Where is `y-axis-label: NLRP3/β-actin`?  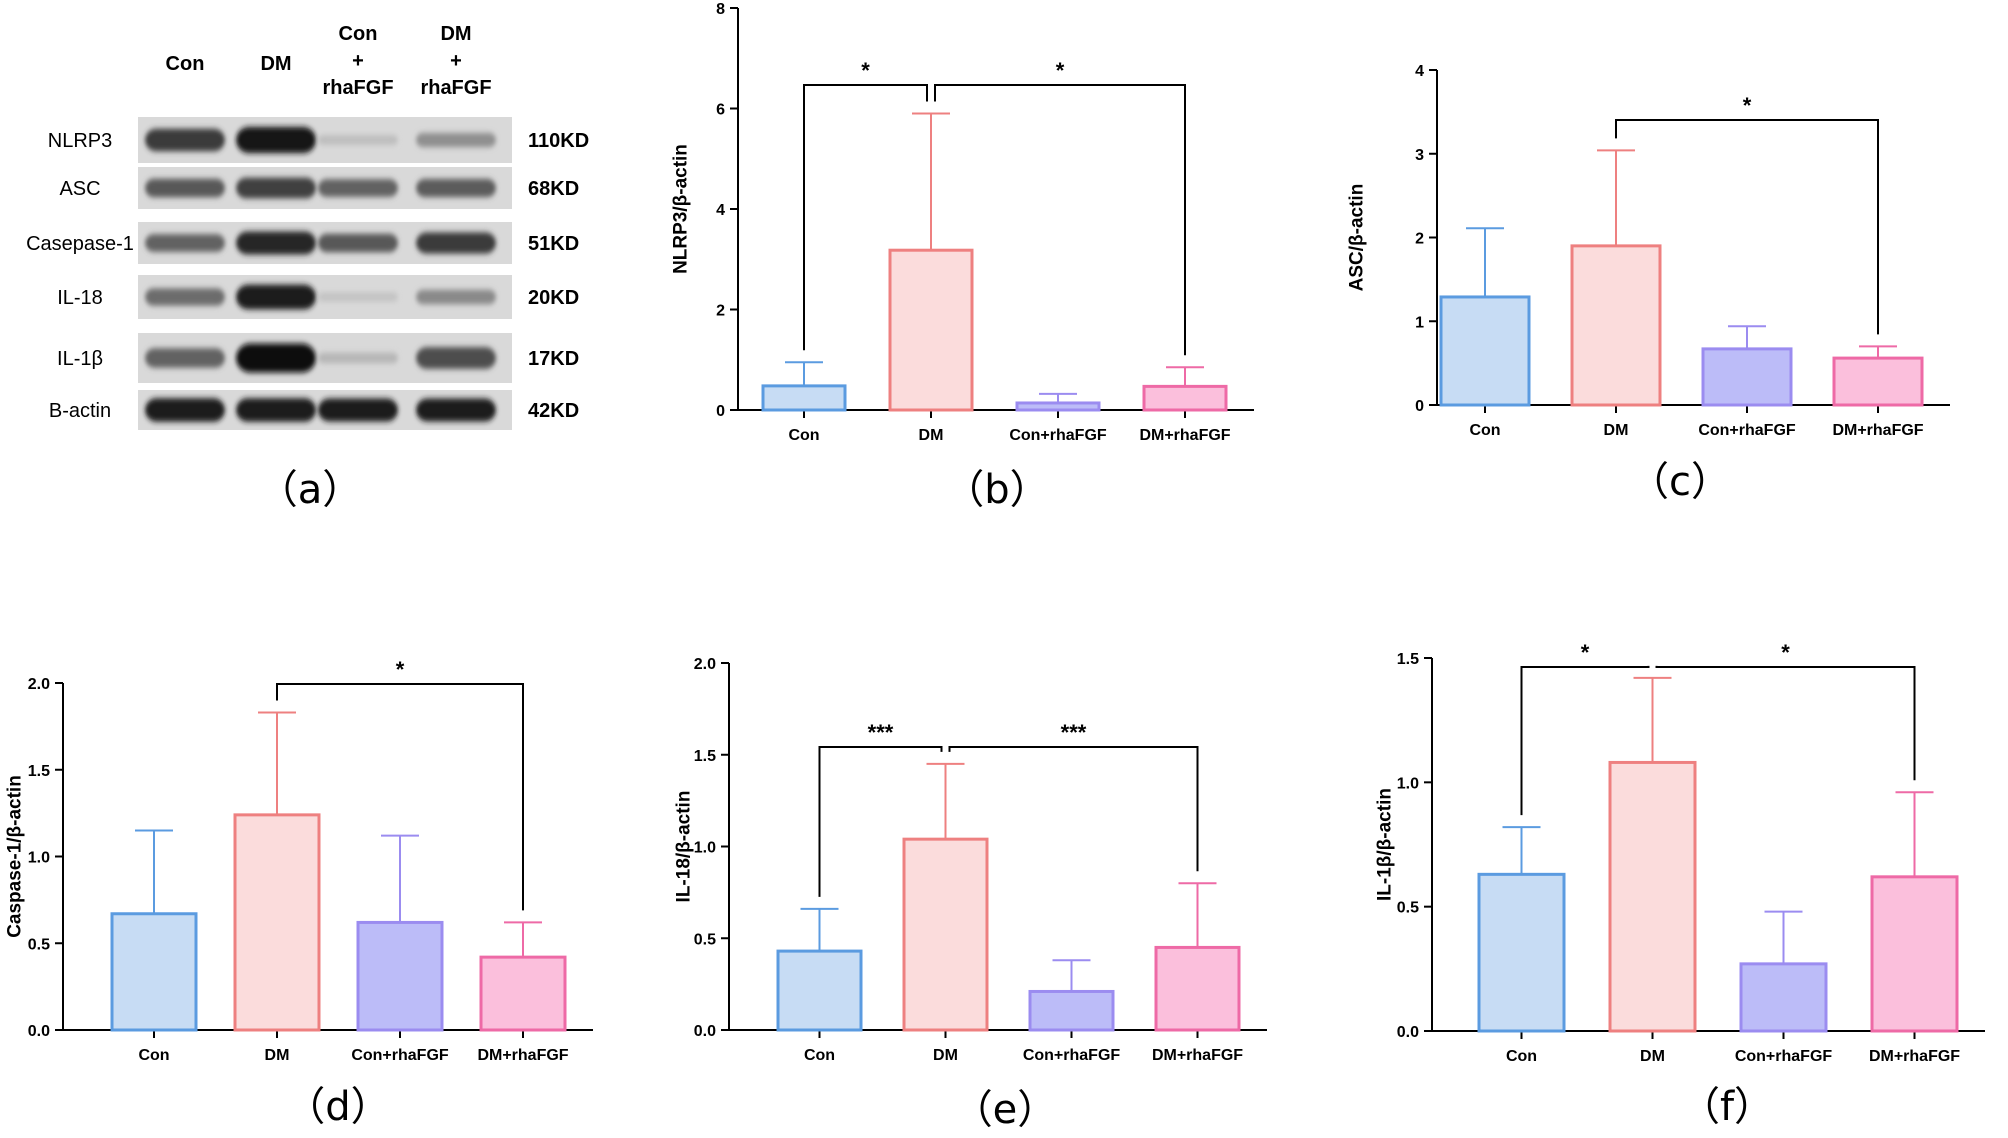 y-axis-label: NLRP3/β-actin is located at coordinates (681, 209).